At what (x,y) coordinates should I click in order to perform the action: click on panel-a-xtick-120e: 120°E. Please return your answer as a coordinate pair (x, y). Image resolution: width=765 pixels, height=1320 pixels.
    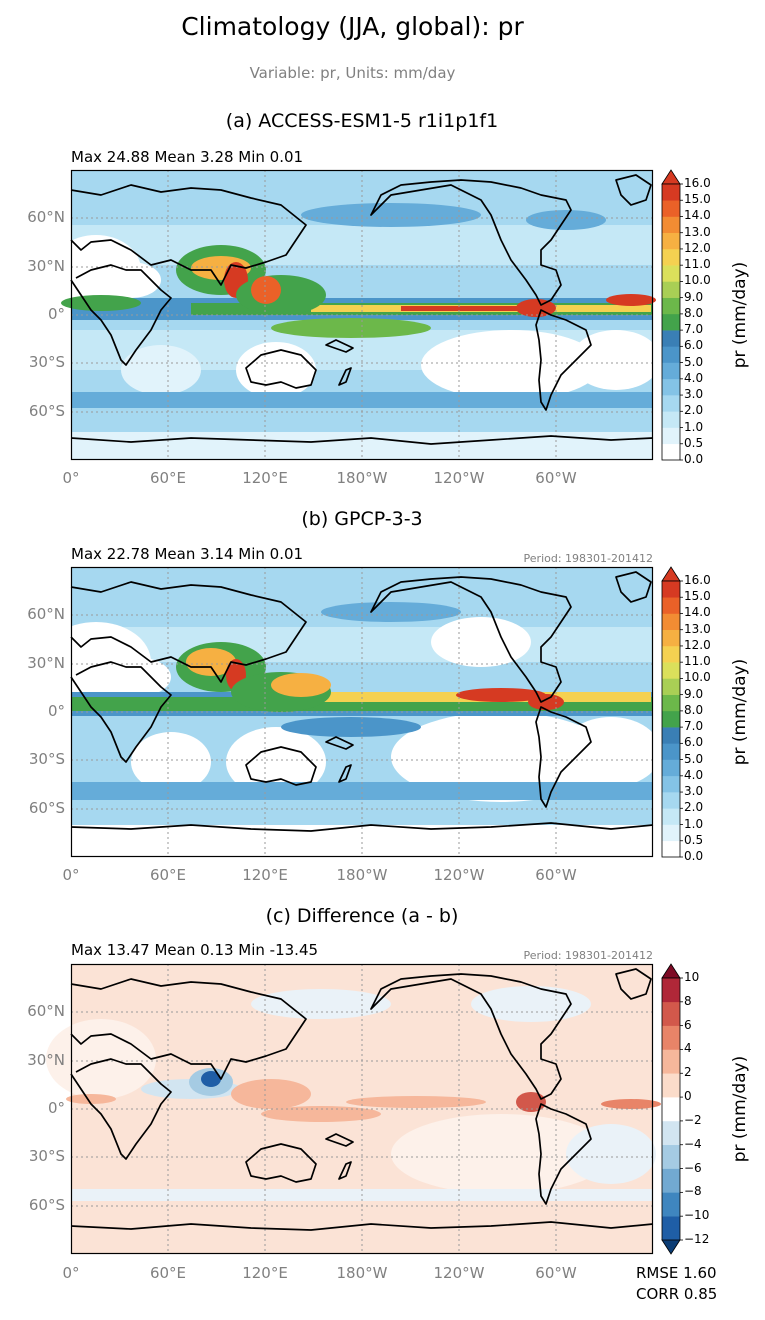
    Looking at the image, I should click on (265, 478).